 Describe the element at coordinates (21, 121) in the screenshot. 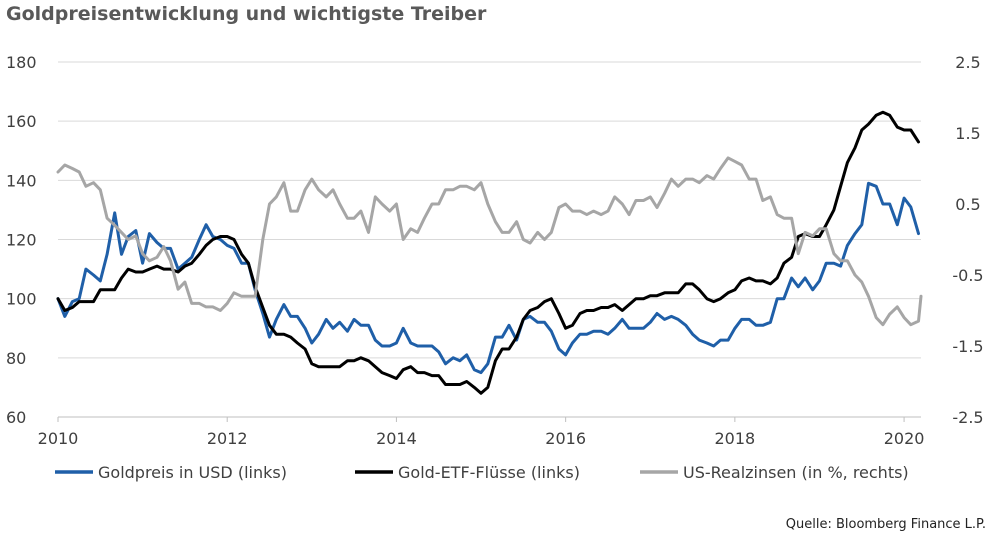

I see `y-left-tick-label: 160` at that location.